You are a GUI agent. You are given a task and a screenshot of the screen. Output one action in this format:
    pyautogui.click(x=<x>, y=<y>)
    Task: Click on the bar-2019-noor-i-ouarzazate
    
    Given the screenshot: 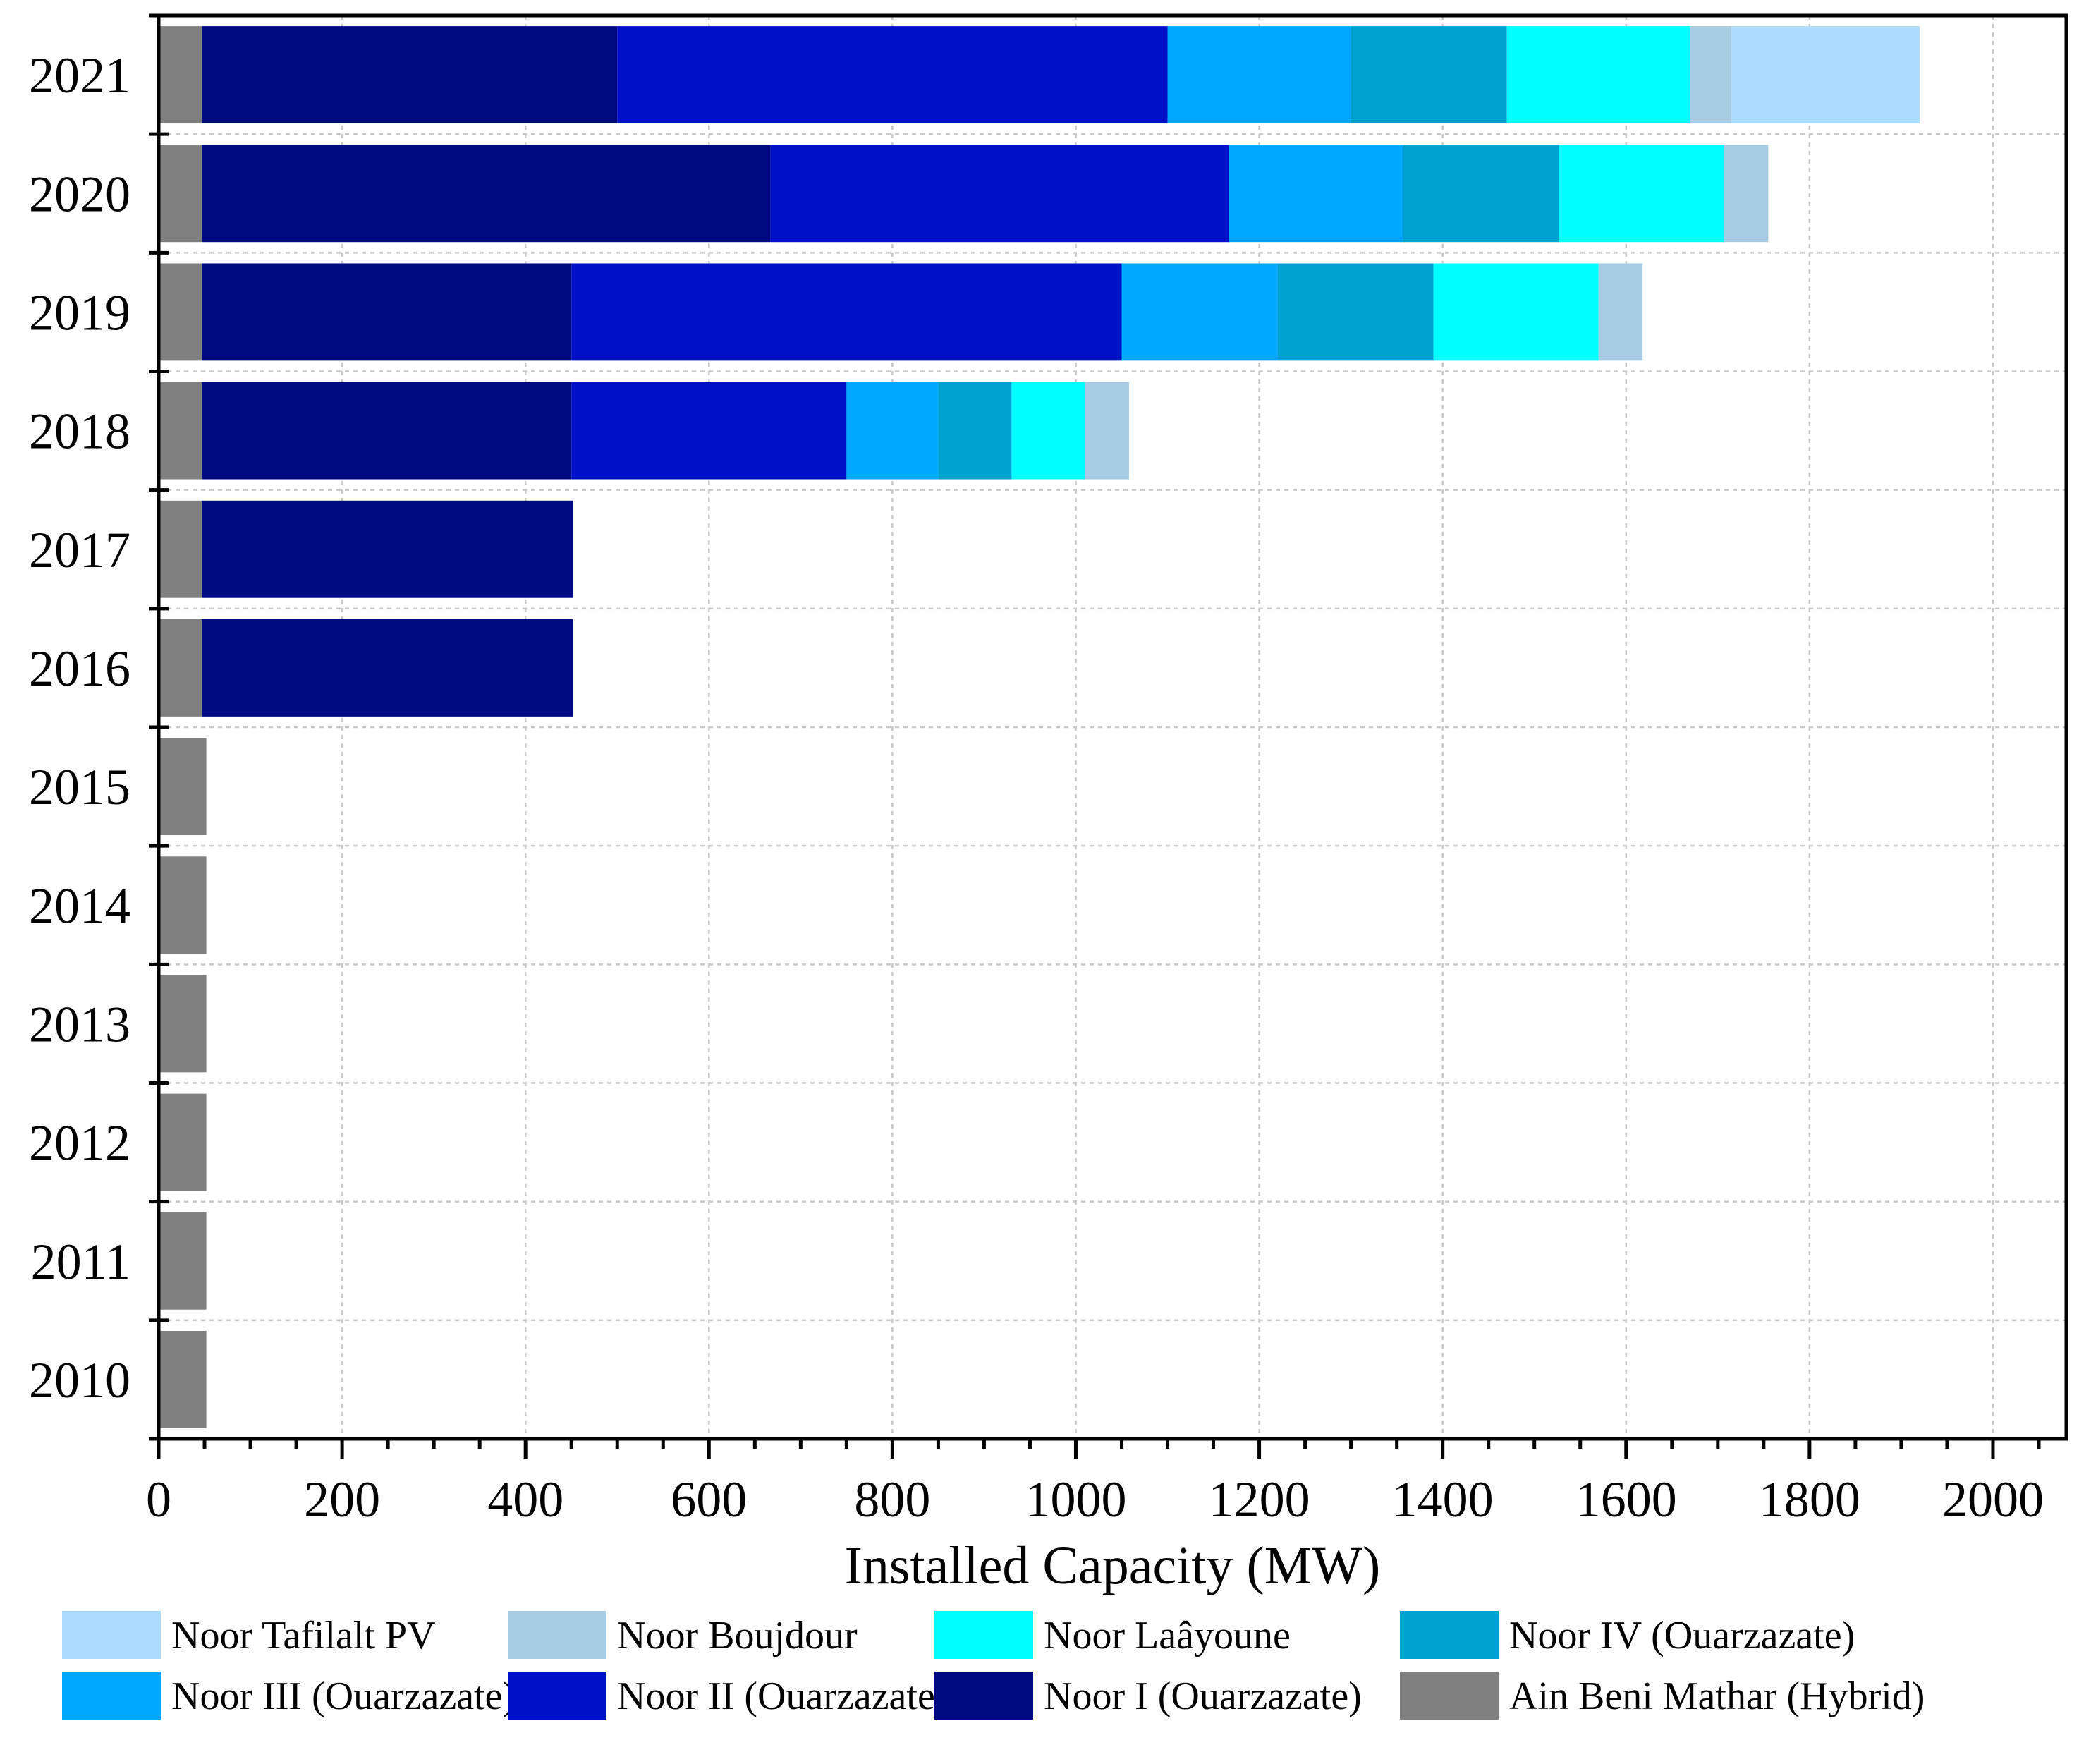 What is the action you would take?
    pyautogui.click(x=387, y=312)
    